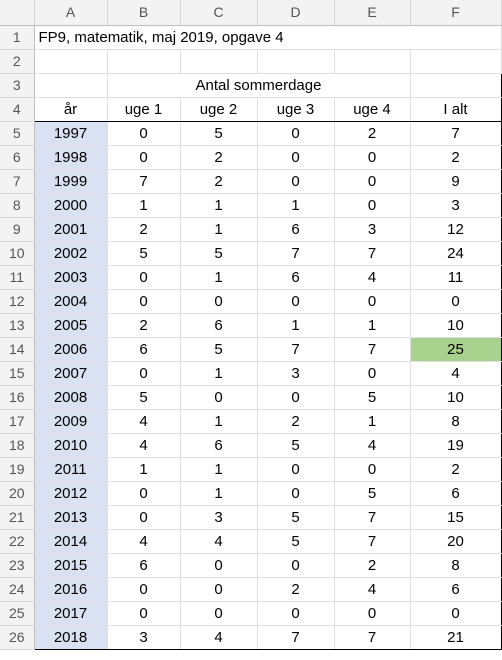 The height and width of the screenshot is (660, 502). What do you see at coordinates (17, 349) in the screenshot?
I see `row-header: 14` at bounding box center [17, 349].